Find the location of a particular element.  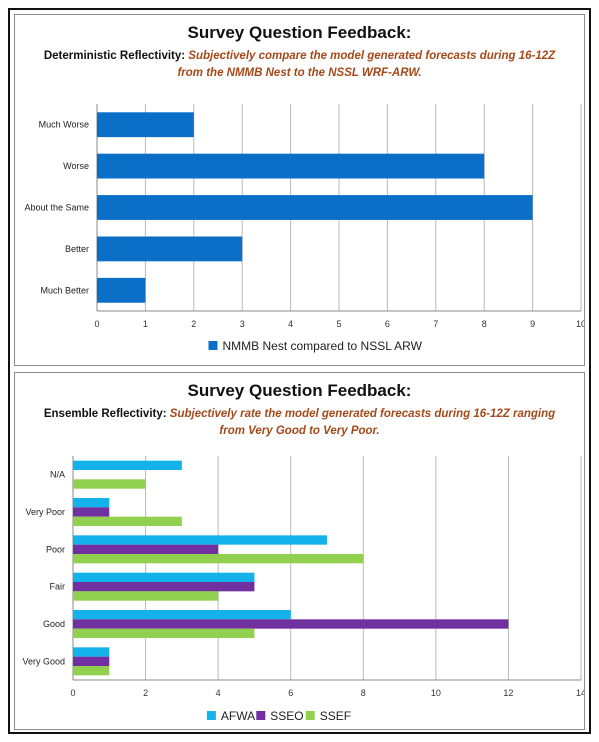

x-tick-label: 9 is located at coordinates (532, 324).